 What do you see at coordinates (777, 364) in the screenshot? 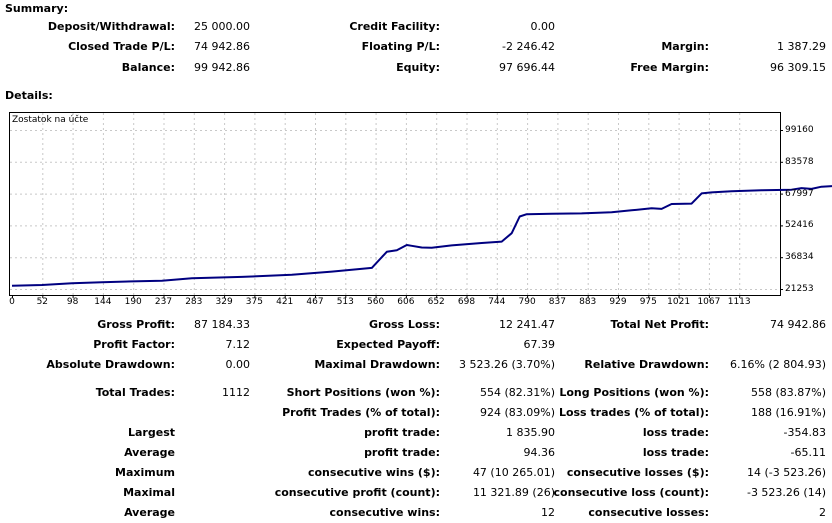
I see `stat-value: 6.16% (2 804.93)` at bounding box center [777, 364].